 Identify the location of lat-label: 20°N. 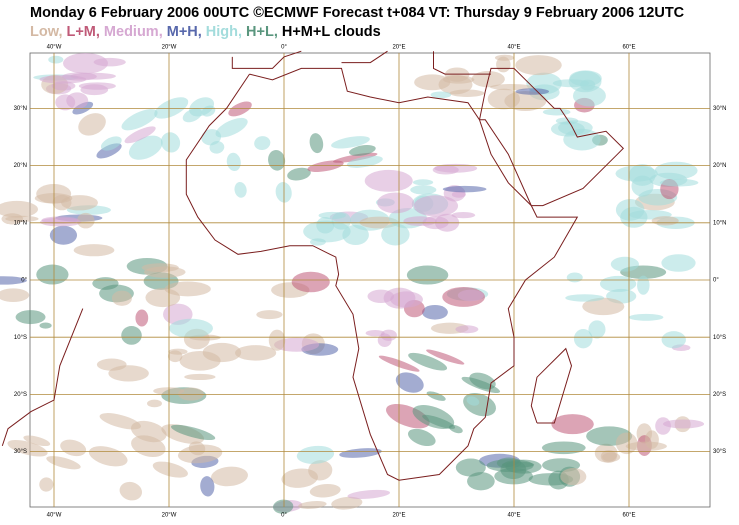
(20, 166).